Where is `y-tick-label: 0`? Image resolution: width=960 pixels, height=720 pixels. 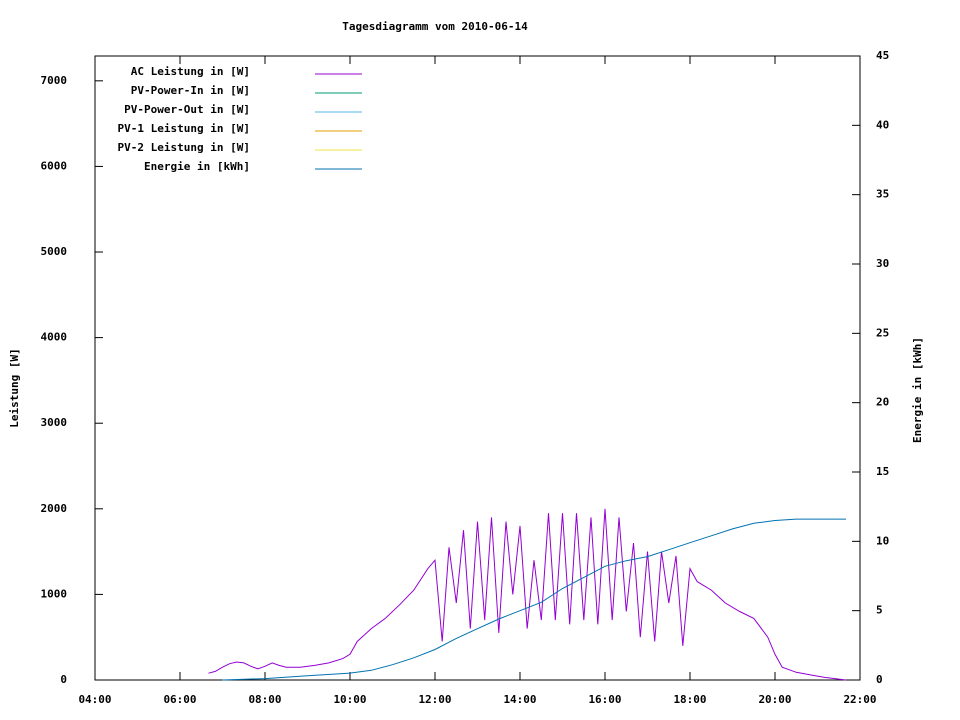 y-tick-label: 0 is located at coordinates (63, 679).